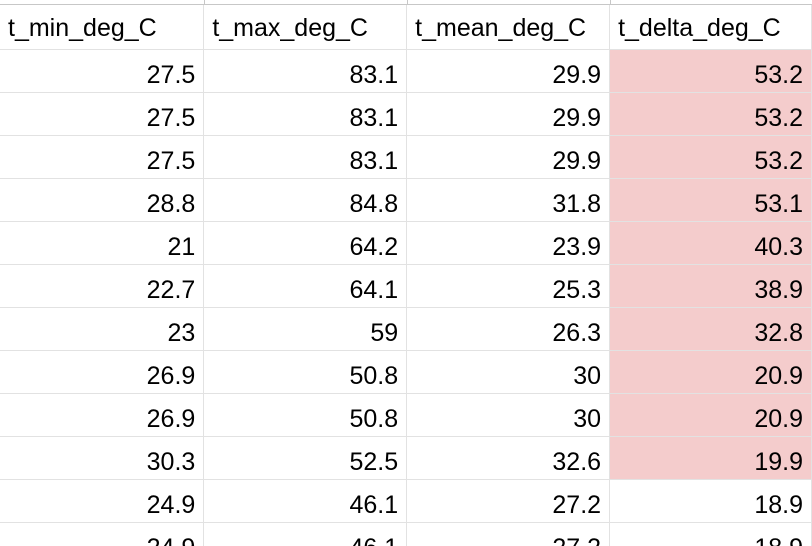  I want to click on cell-t-mean: 25.3, so click(508, 286).